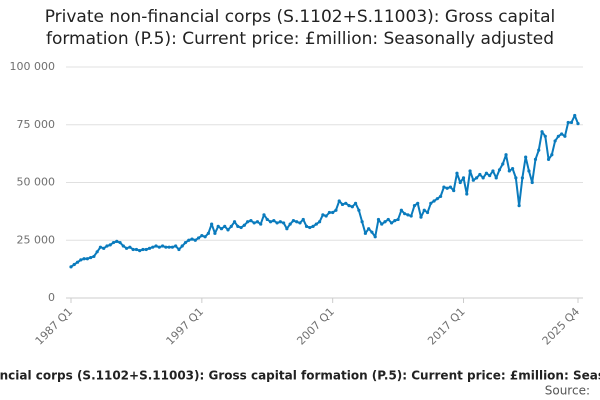  What do you see at coordinates (446, 326) in the screenshot?
I see `x-tick-label: 2017 Q1` at bounding box center [446, 326].